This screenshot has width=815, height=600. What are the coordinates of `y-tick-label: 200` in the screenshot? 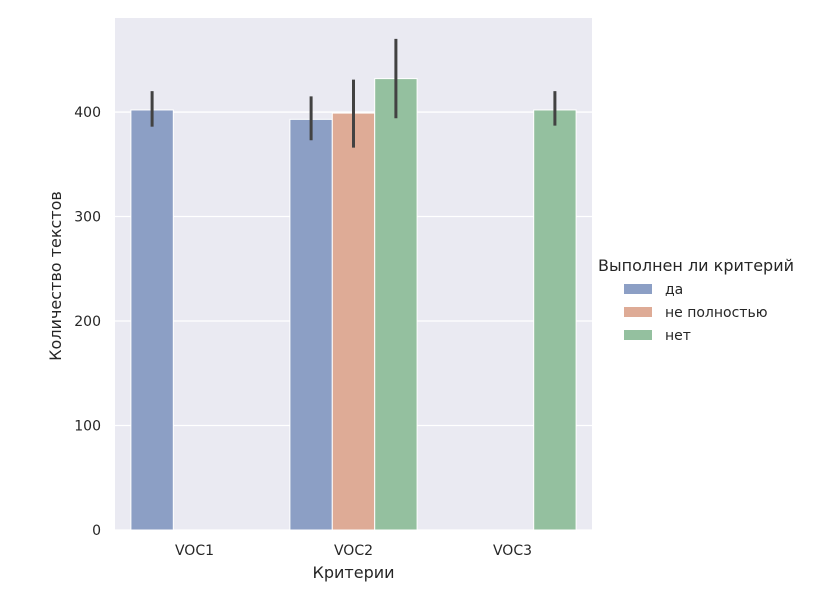 It's located at (87, 322).